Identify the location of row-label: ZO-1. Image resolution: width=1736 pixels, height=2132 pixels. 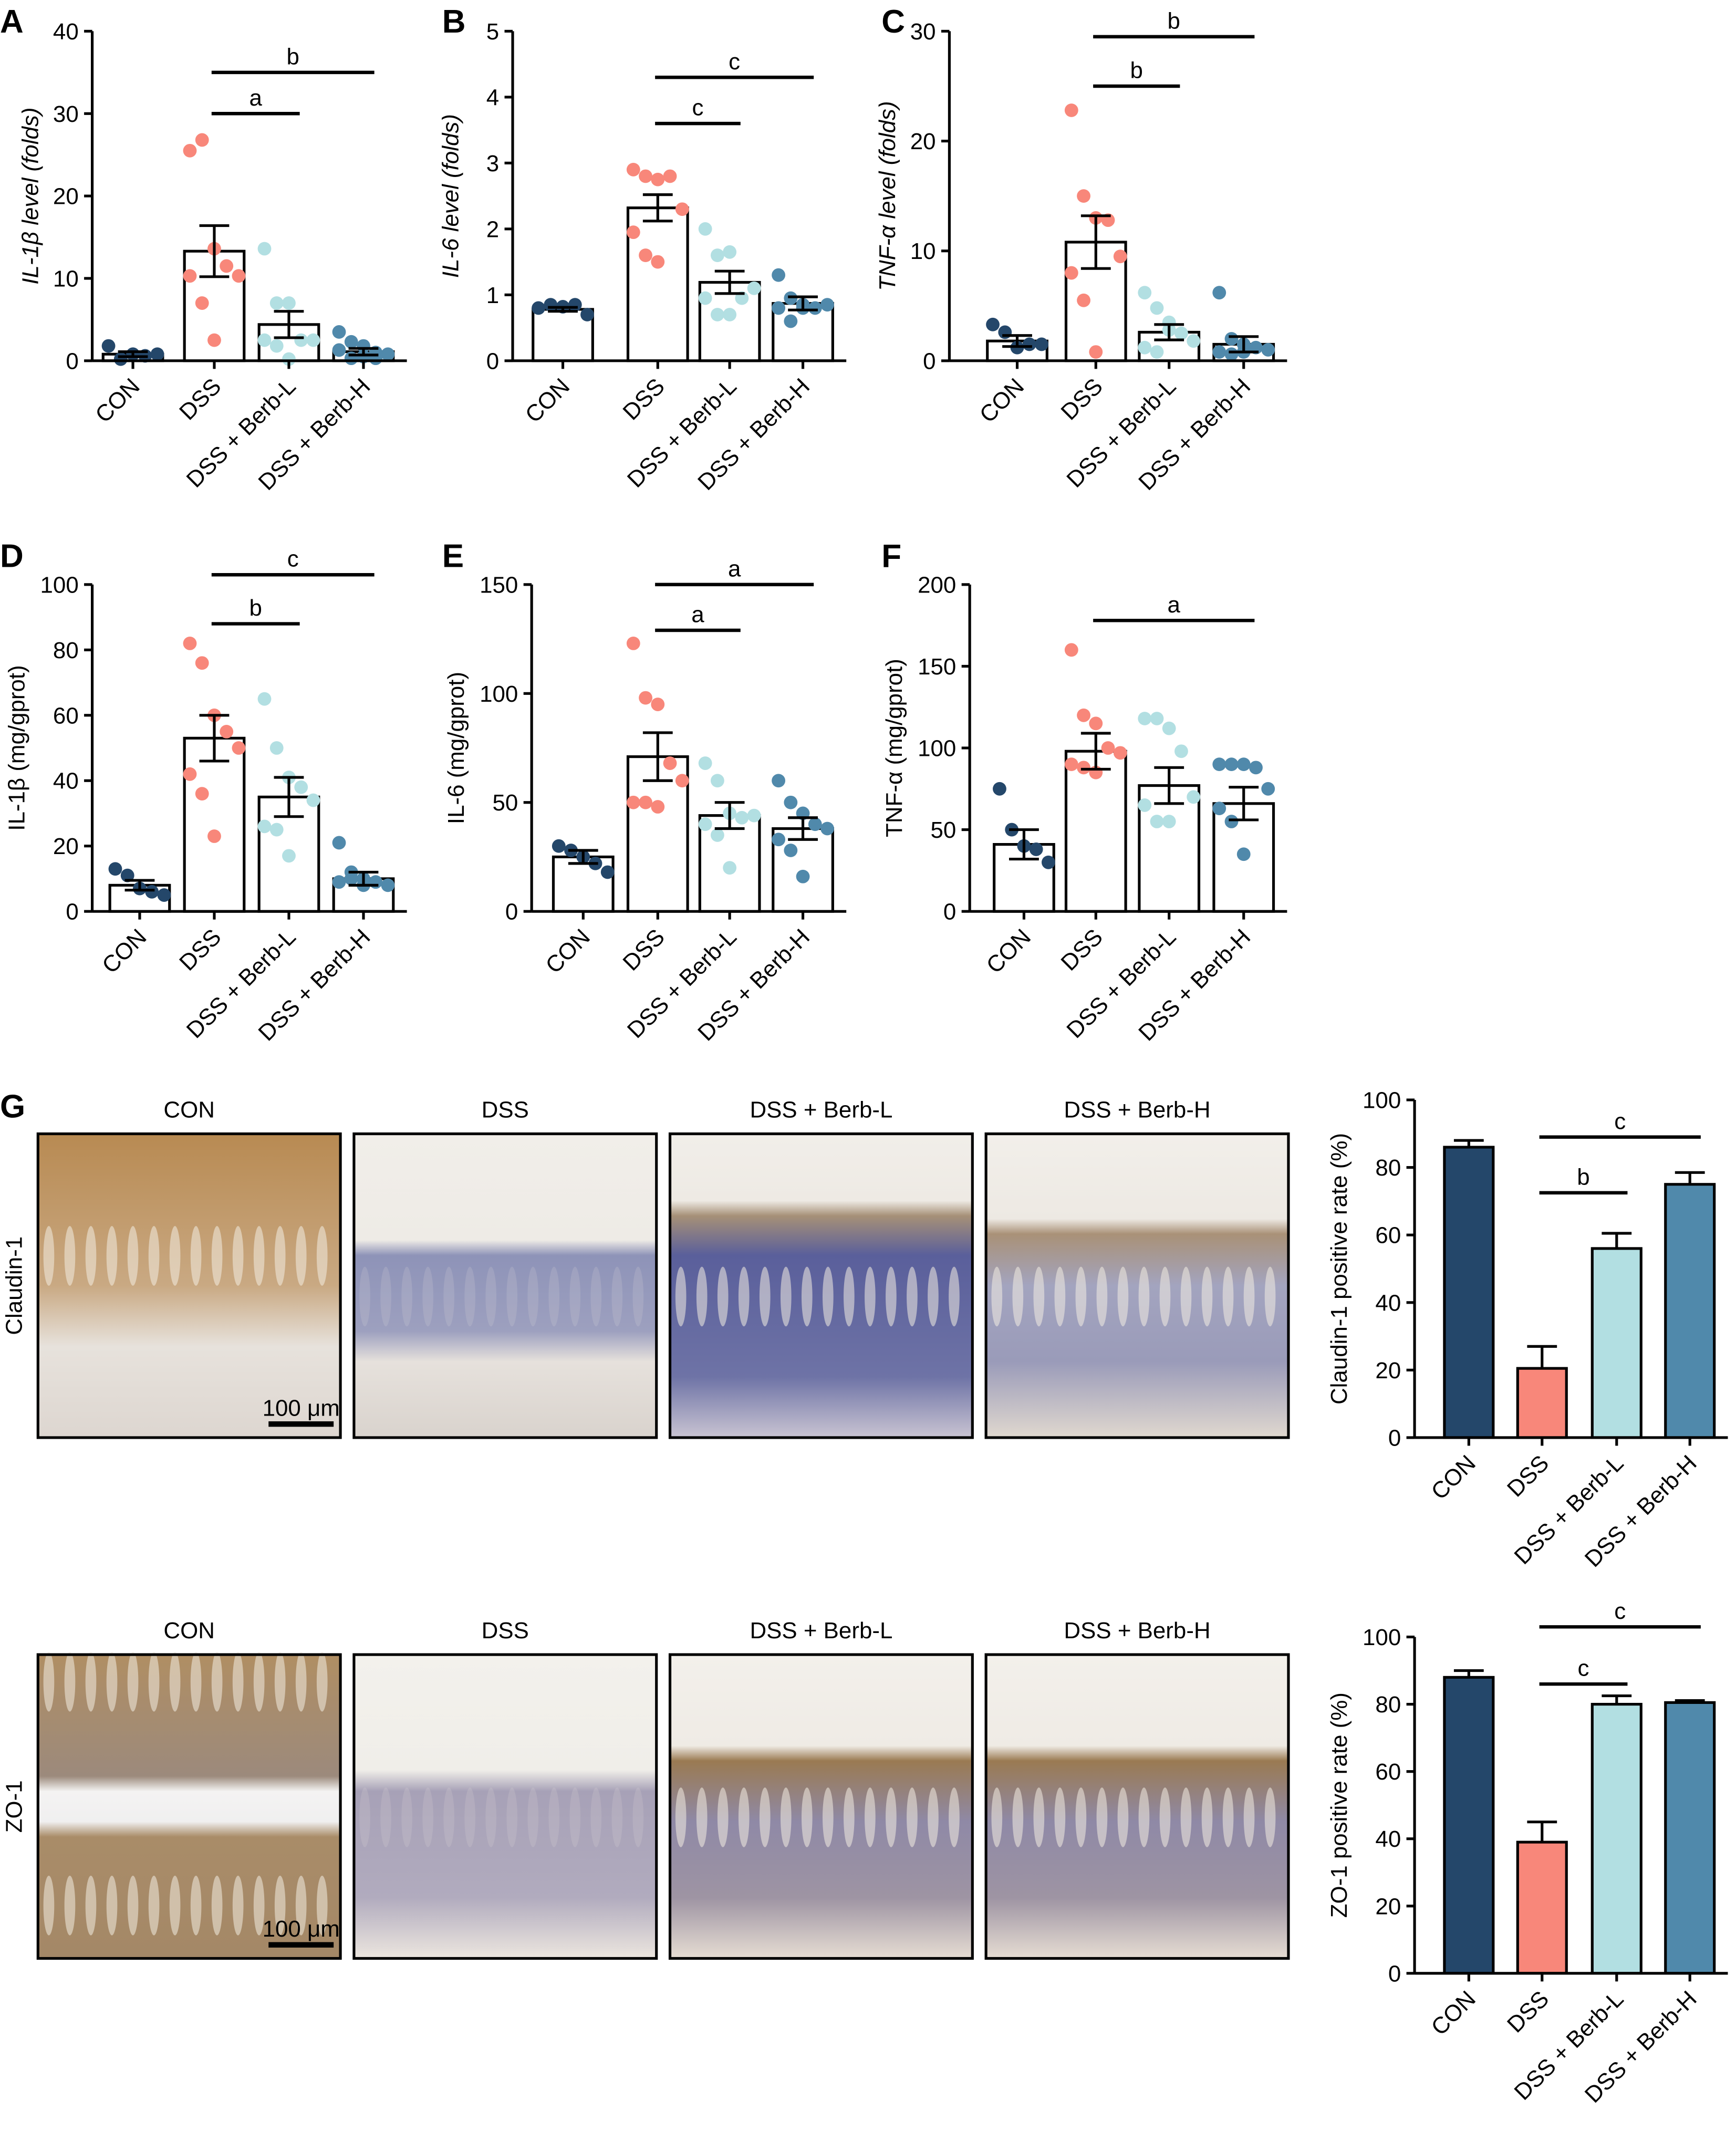
(14, 1806).